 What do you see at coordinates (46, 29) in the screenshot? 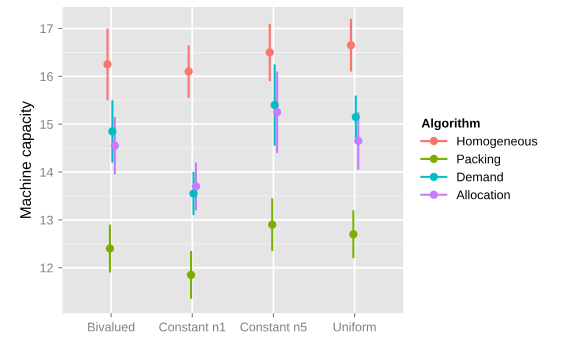
I see `y-tick-label: 17` at bounding box center [46, 29].